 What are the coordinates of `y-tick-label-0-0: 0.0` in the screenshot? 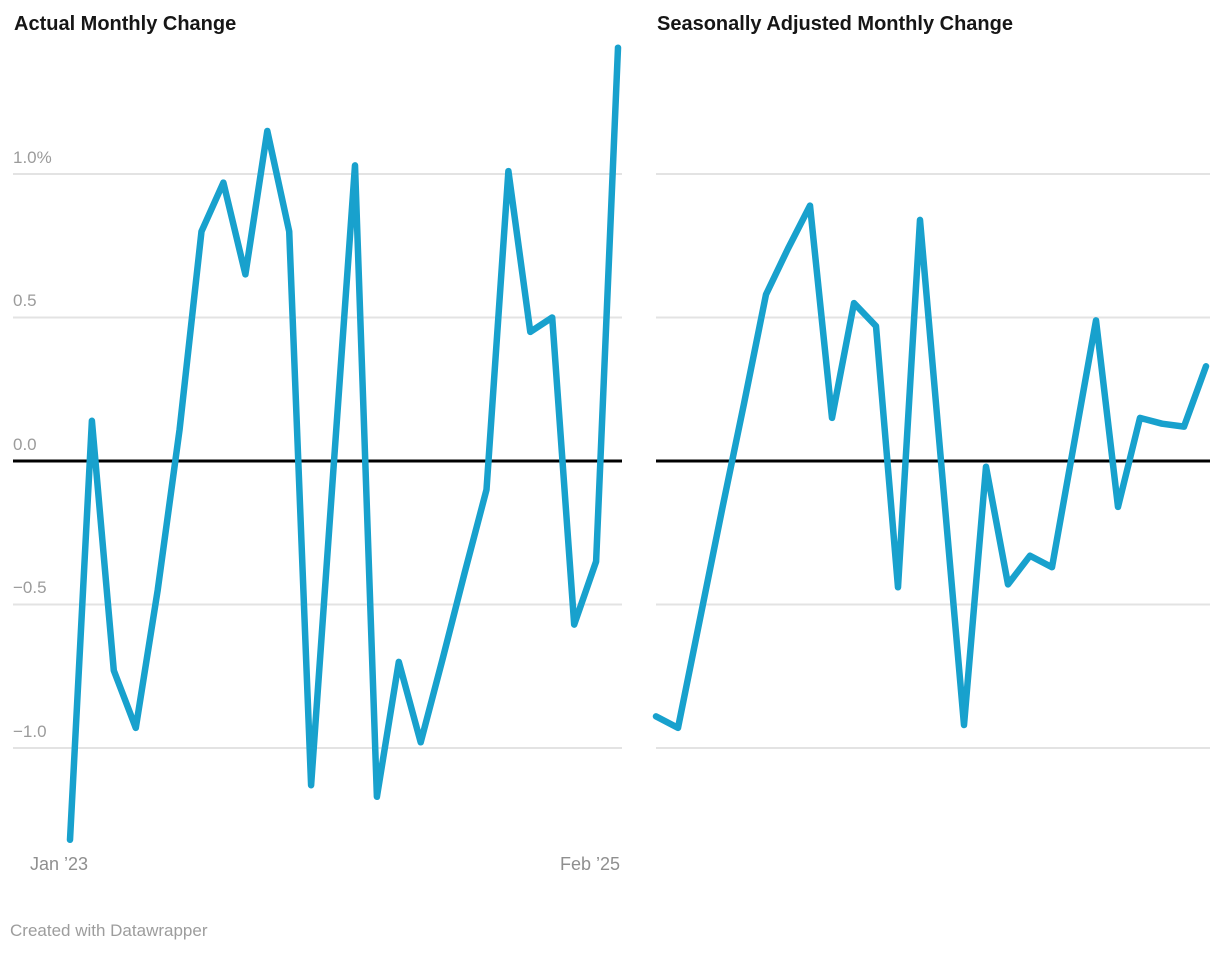 It's located at (25, 444).